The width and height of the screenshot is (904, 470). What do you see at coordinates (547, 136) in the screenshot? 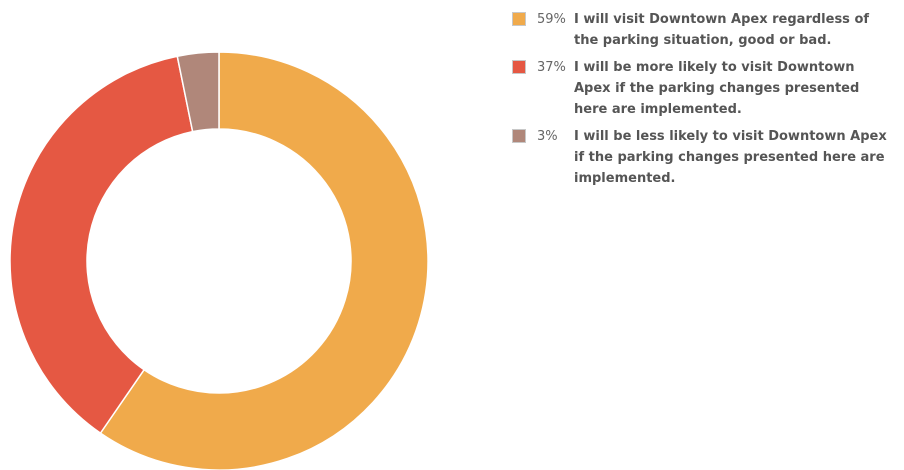
I see `legend-percent-2: 3%` at bounding box center [547, 136].